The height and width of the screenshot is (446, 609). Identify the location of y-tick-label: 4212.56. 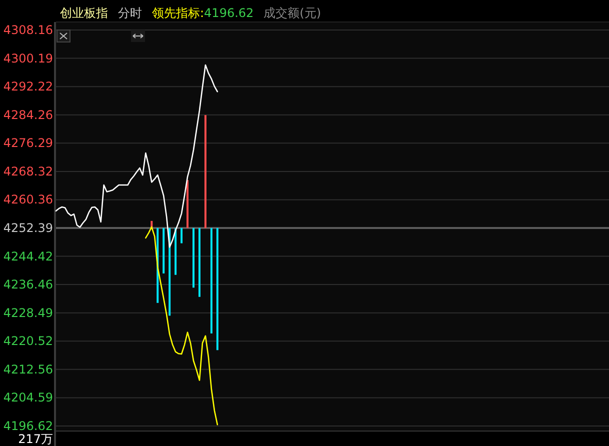
(28, 369).